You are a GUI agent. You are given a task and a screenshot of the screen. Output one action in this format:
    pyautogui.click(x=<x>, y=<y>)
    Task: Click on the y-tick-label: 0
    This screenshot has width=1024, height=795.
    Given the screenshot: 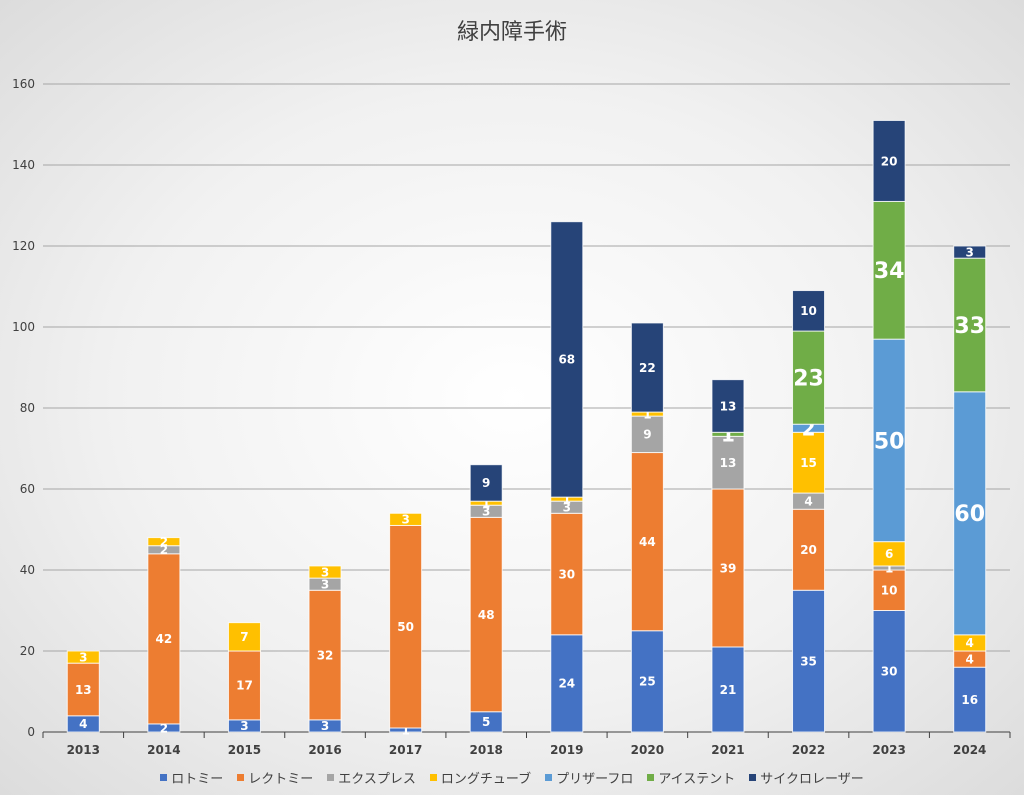 What is the action you would take?
    pyautogui.click(x=31, y=732)
    